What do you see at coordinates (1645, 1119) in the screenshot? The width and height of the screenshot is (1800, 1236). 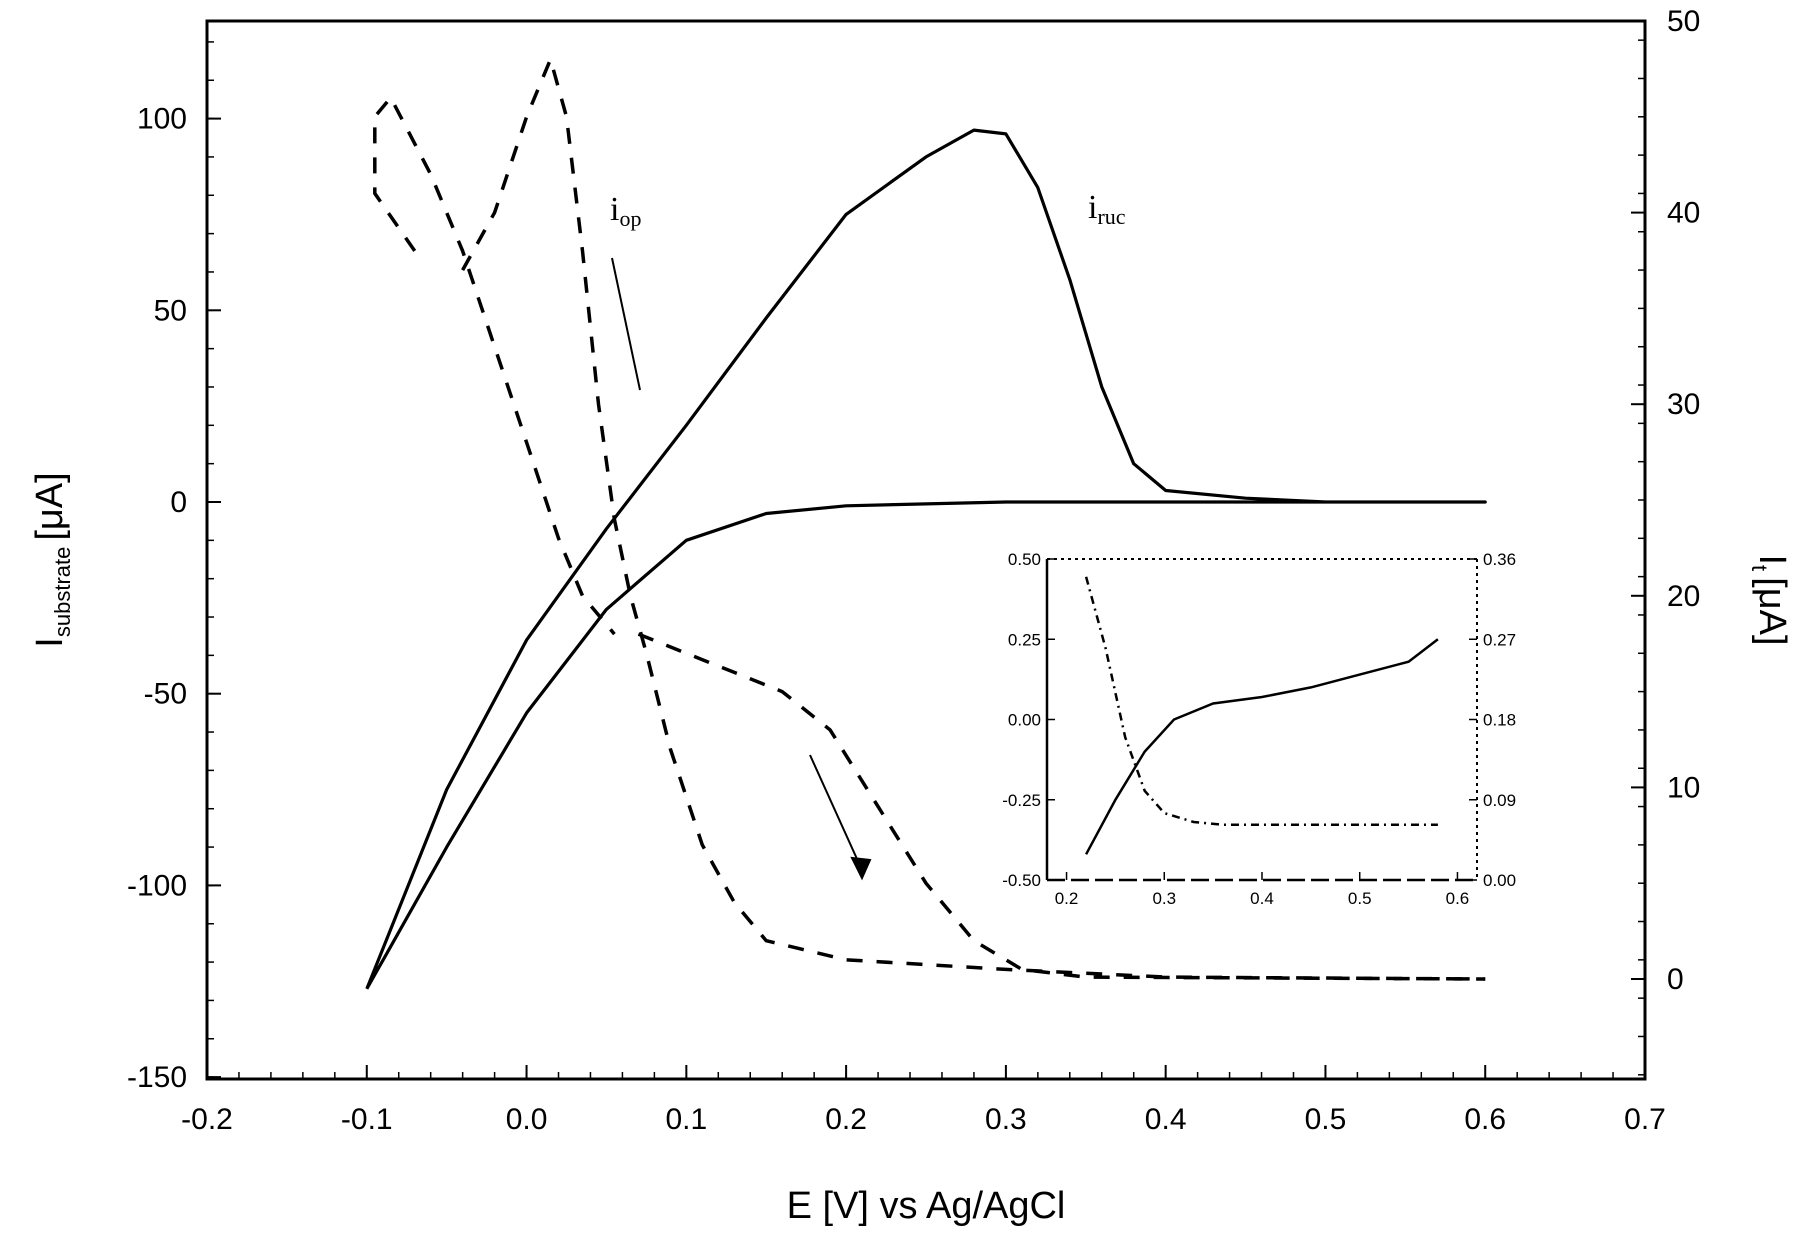 I see `x-tick-label: 0.7` at bounding box center [1645, 1119].